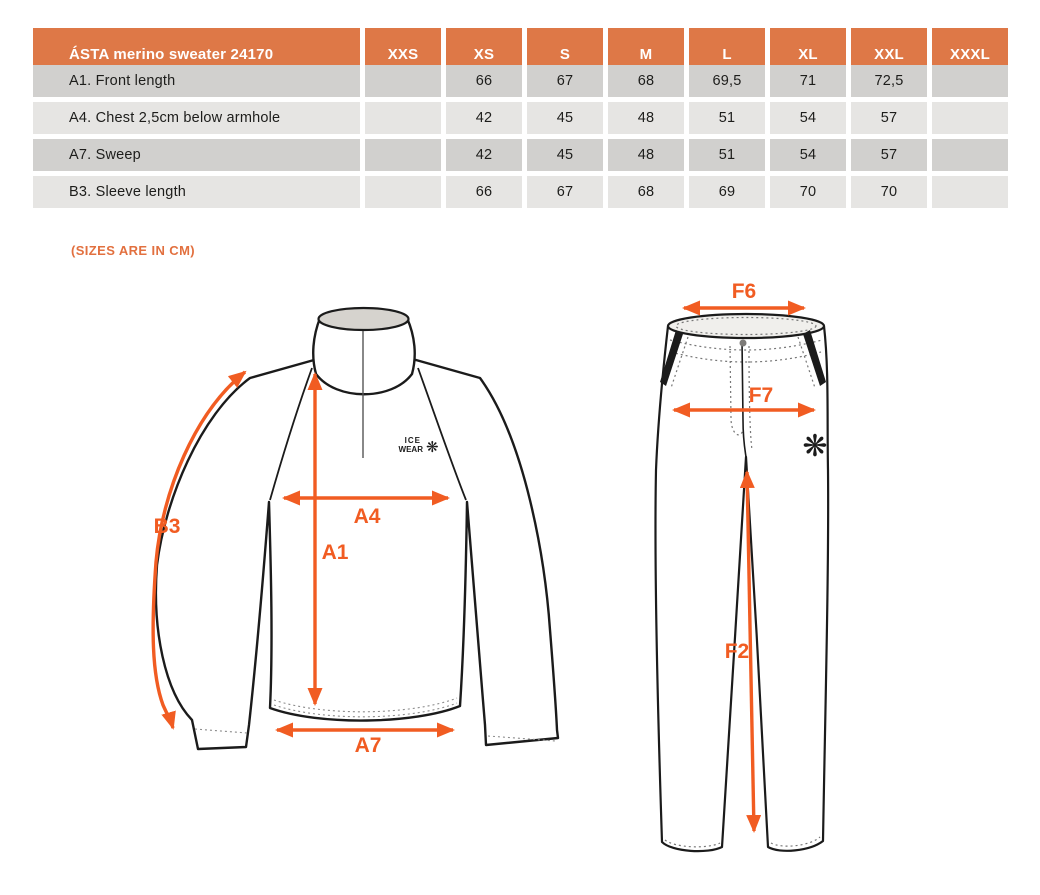  Describe the element at coordinates (335, 552) in the screenshot. I see `measure-label-a1: A1` at that location.